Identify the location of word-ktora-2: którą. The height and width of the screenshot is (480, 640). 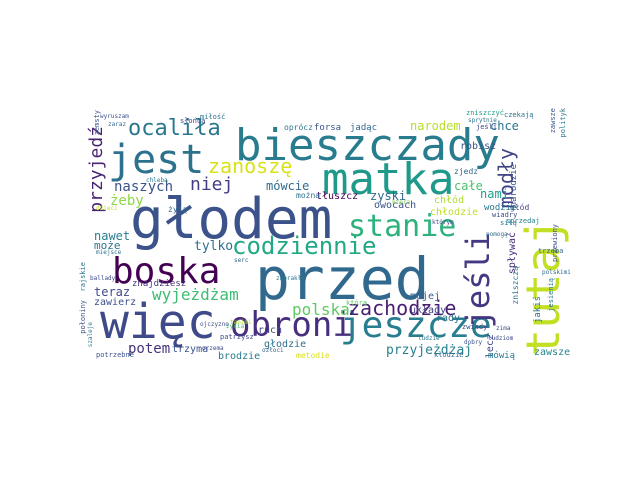
(401, 202).